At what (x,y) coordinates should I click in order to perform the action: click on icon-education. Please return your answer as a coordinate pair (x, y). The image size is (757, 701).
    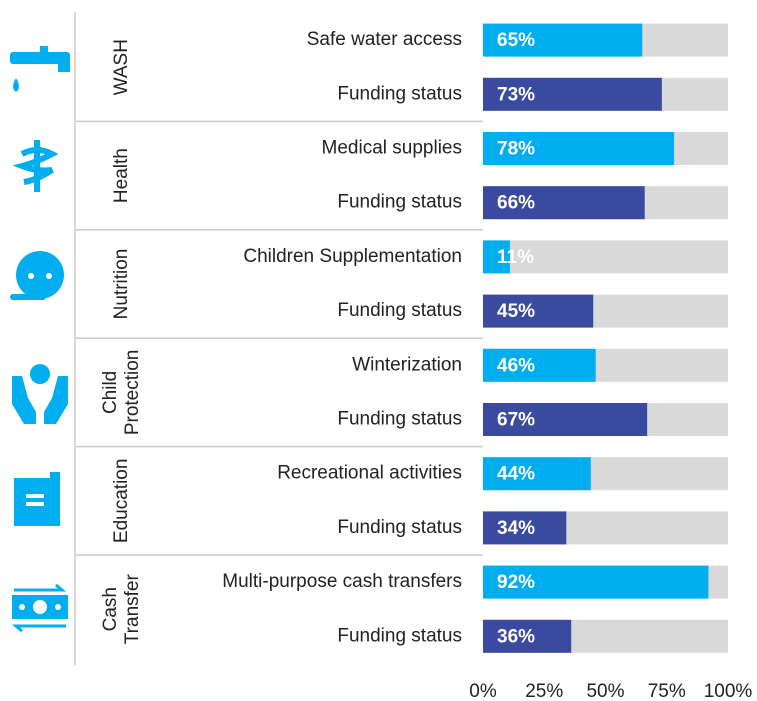
    Looking at the image, I should click on (37, 499).